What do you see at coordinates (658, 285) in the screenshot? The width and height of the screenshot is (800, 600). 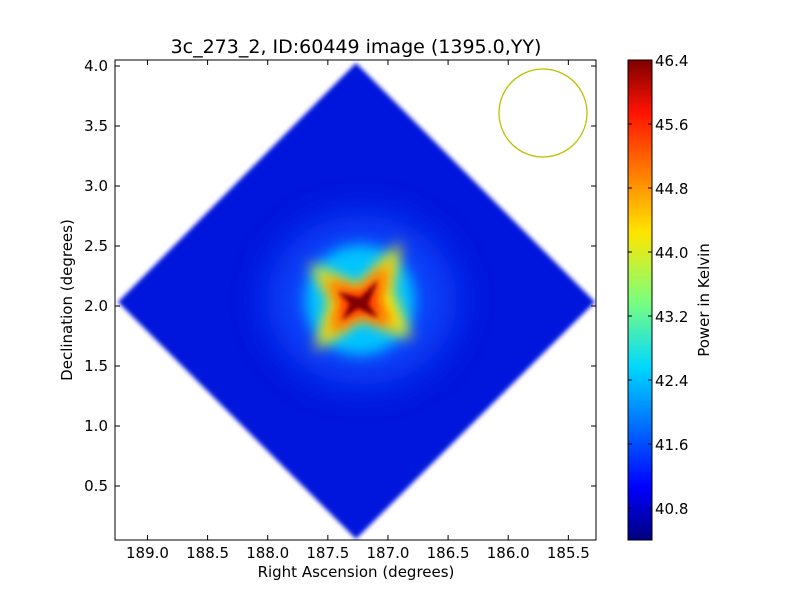 I see `colorbar-axis: 40.8 41.6 42.4 43.2 44.0 44.8 45.6 46.4` at bounding box center [658, 285].